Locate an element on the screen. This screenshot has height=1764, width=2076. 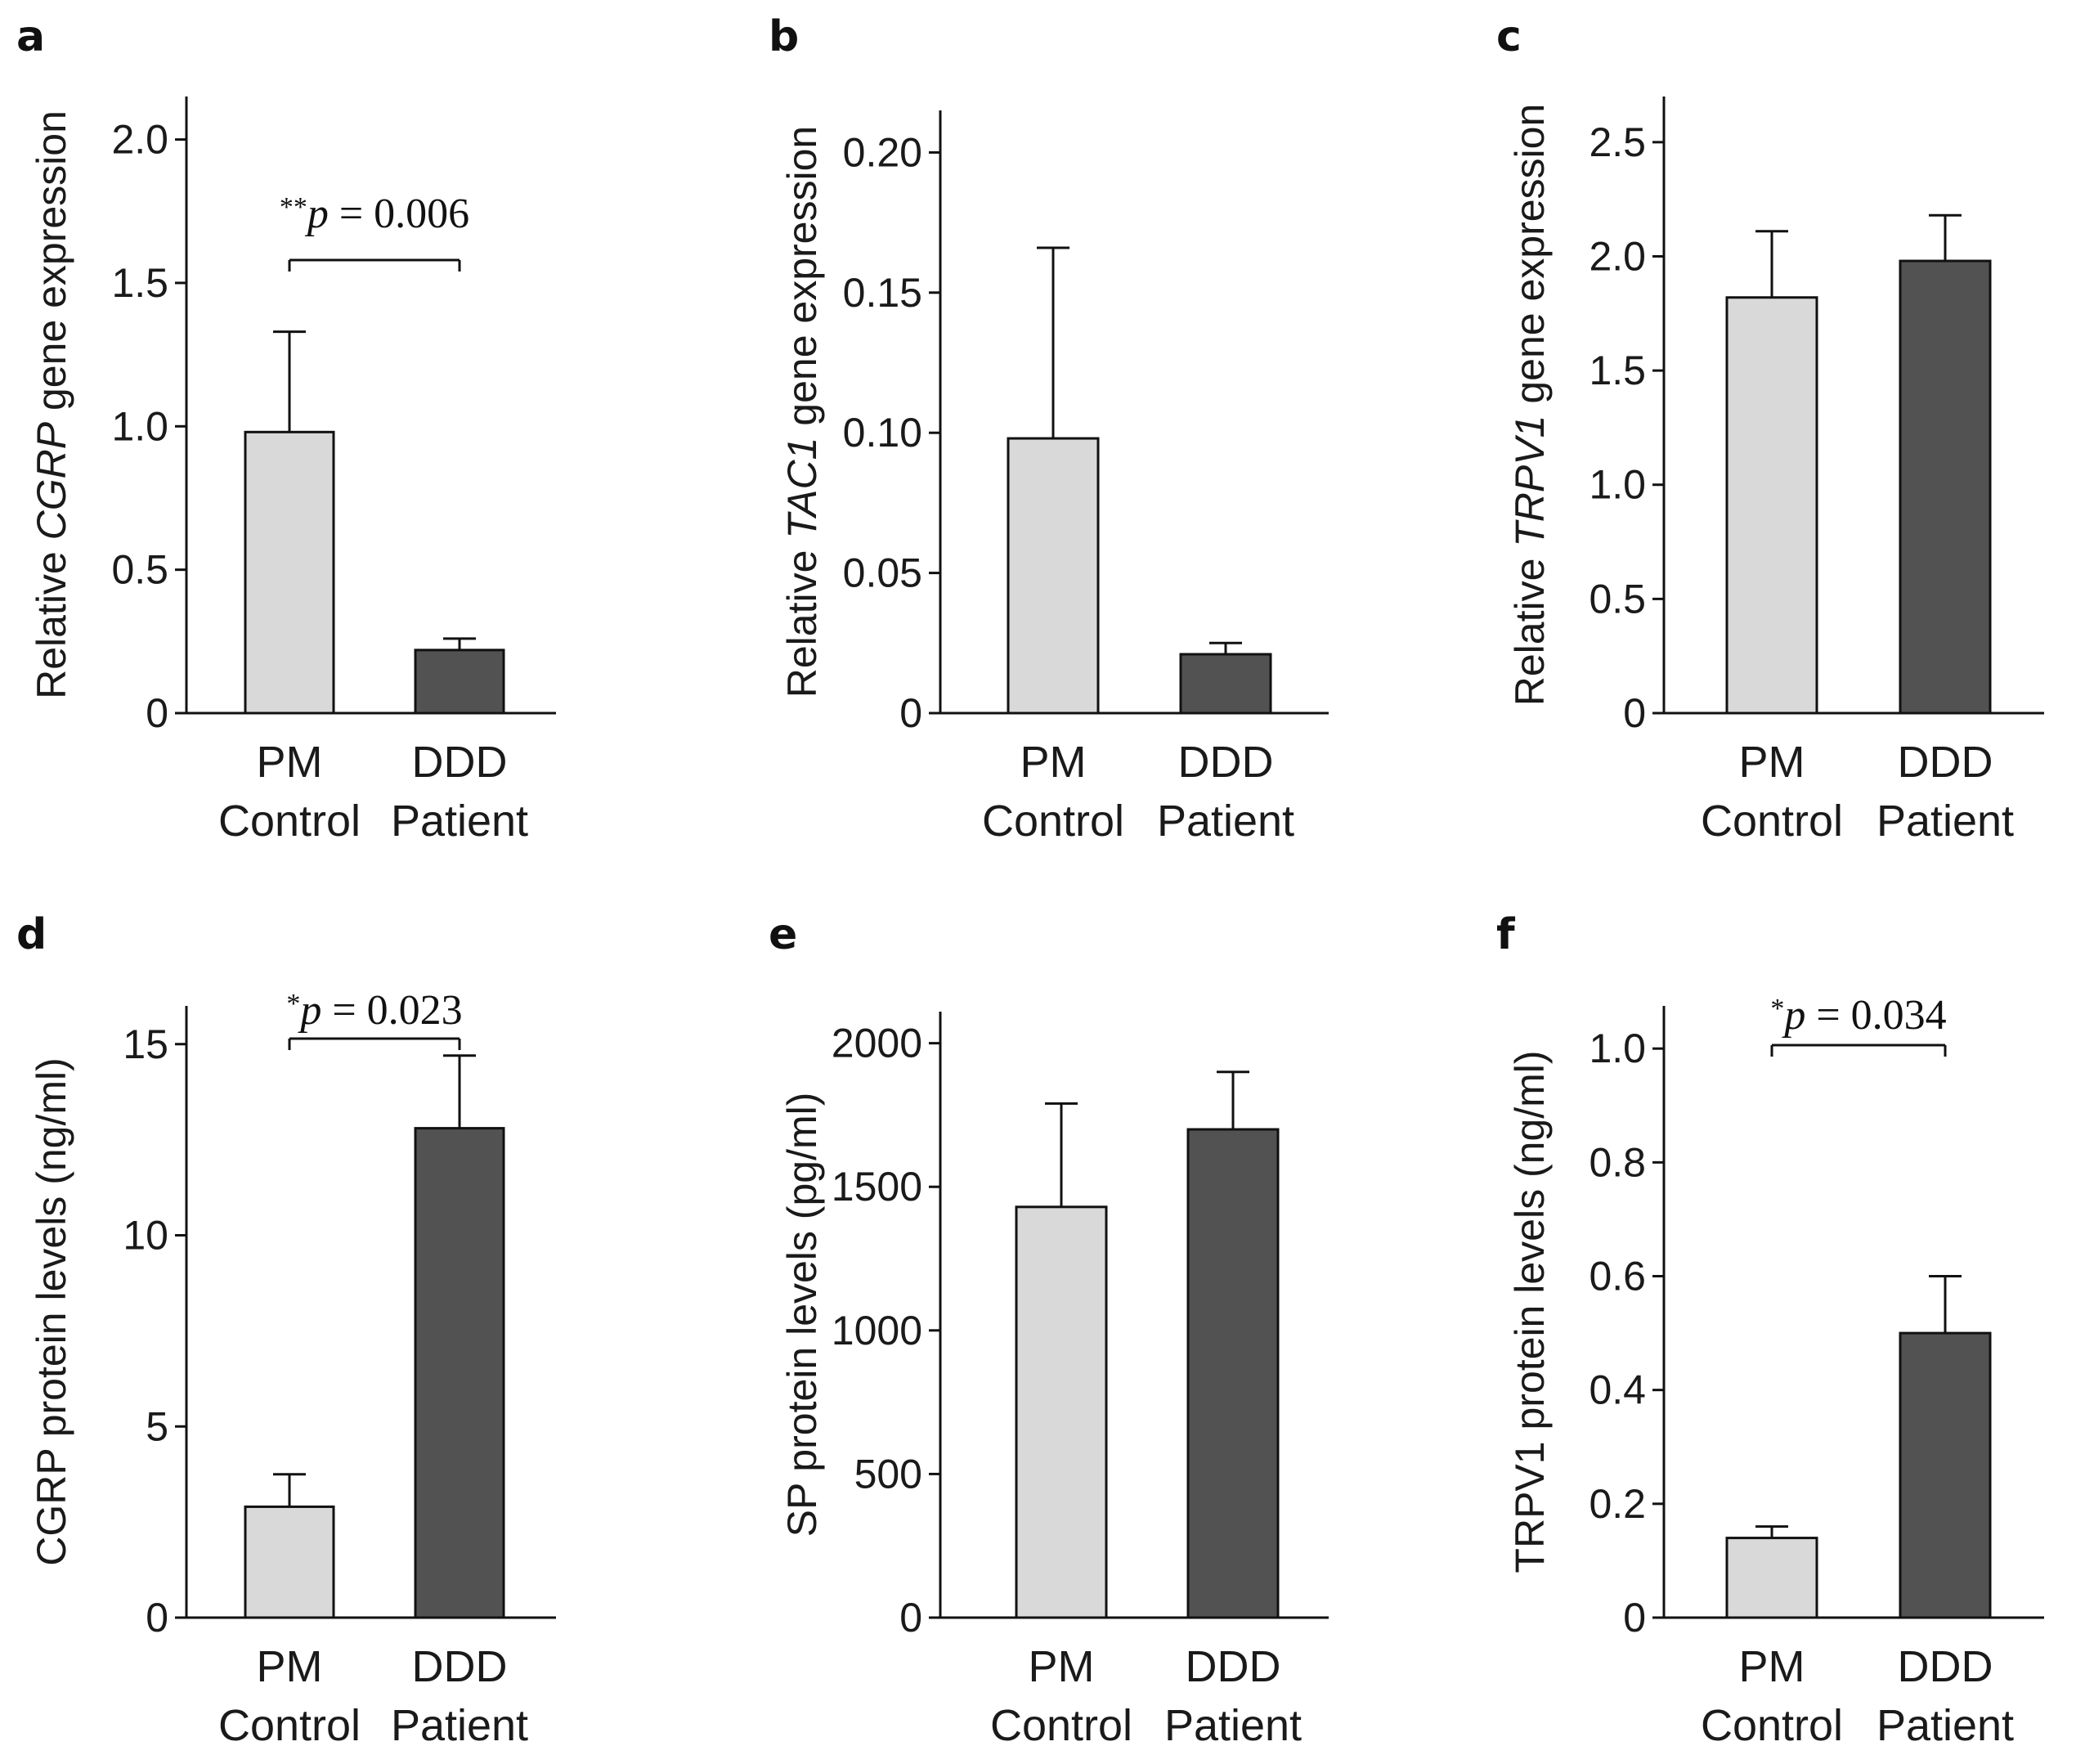
y-axis-label-gene: TRPV1 is located at coordinates (1530, 481).